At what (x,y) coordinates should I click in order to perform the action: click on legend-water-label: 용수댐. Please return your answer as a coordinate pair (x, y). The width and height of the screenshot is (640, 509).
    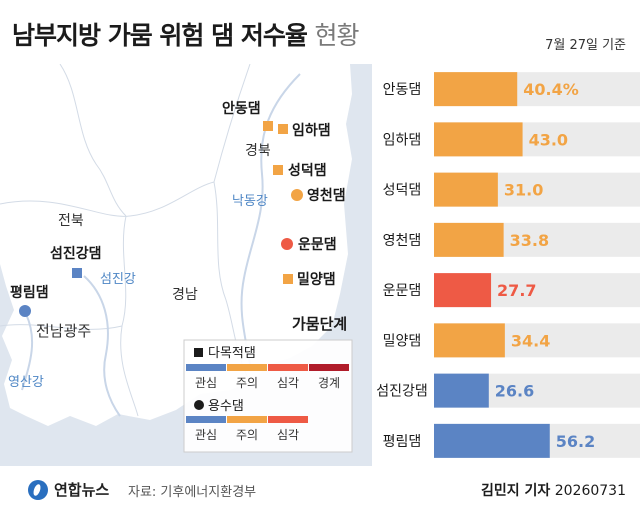
    Looking at the image, I should click on (226, 406).